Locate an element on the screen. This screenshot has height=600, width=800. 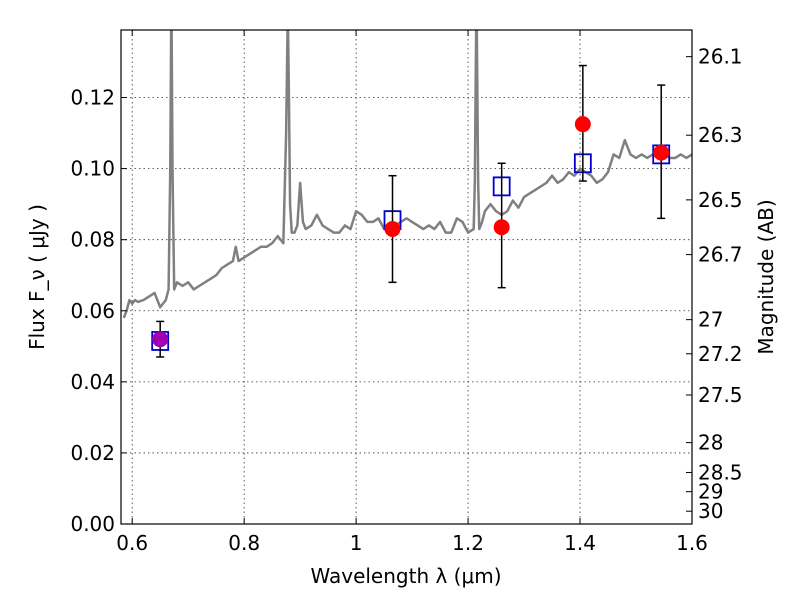
y-tick-label: 0.08 is located at coordinates (92, 240).